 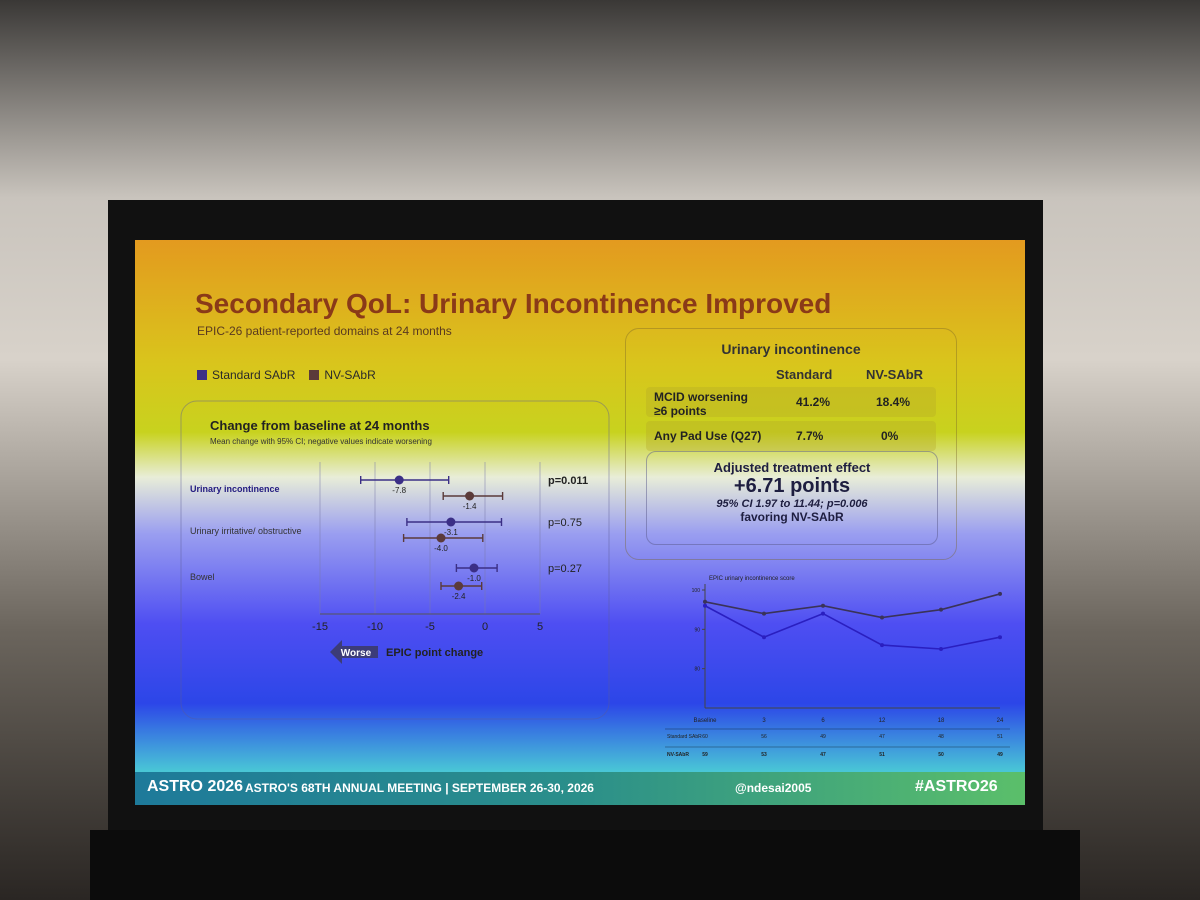 What do you see at coordinates (752, 579) in the screenshot?
I see `chart-title: EPIC urinary incontinence score` at bounding box center [752, 579].